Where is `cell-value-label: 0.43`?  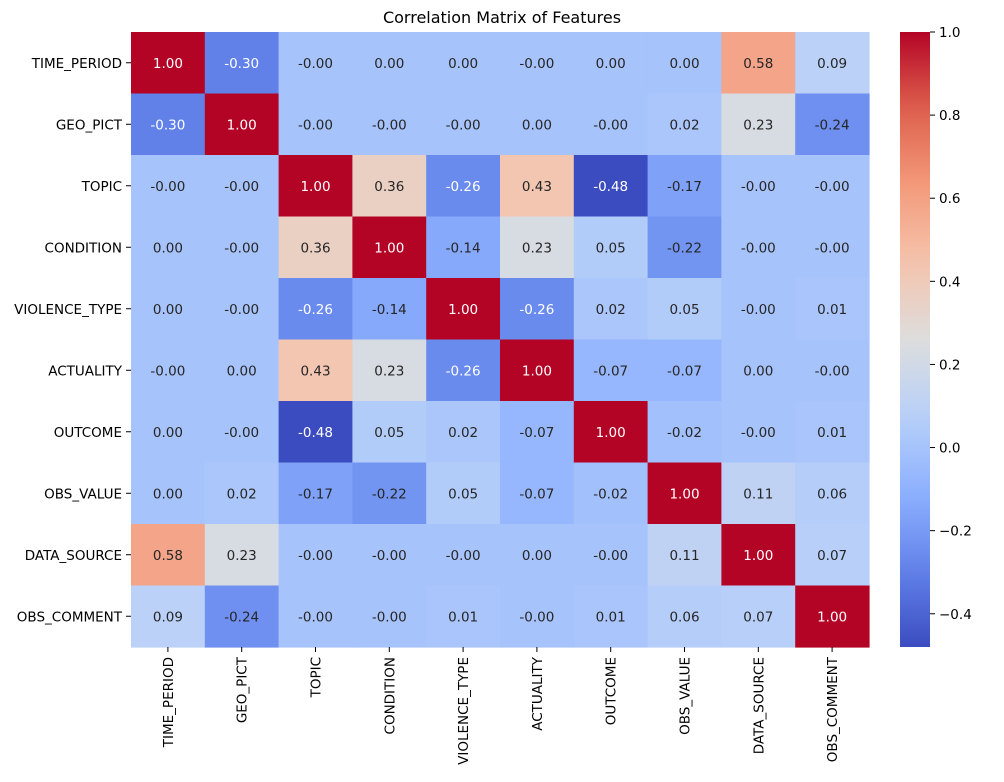
cell-value-label: 0.43 is located at coordinates (315, 371).